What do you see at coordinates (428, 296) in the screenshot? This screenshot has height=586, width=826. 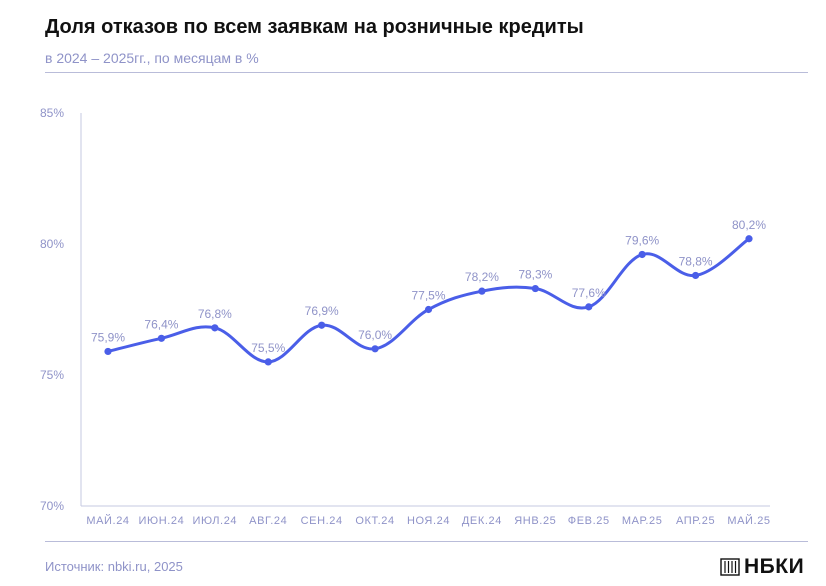 I see `data-label: 77,5%` at bounding box center [428, 296].